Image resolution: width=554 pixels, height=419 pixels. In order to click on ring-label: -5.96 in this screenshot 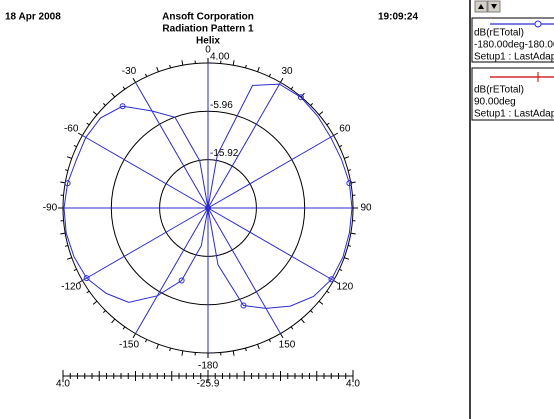, I will do `click(221, 105)`.